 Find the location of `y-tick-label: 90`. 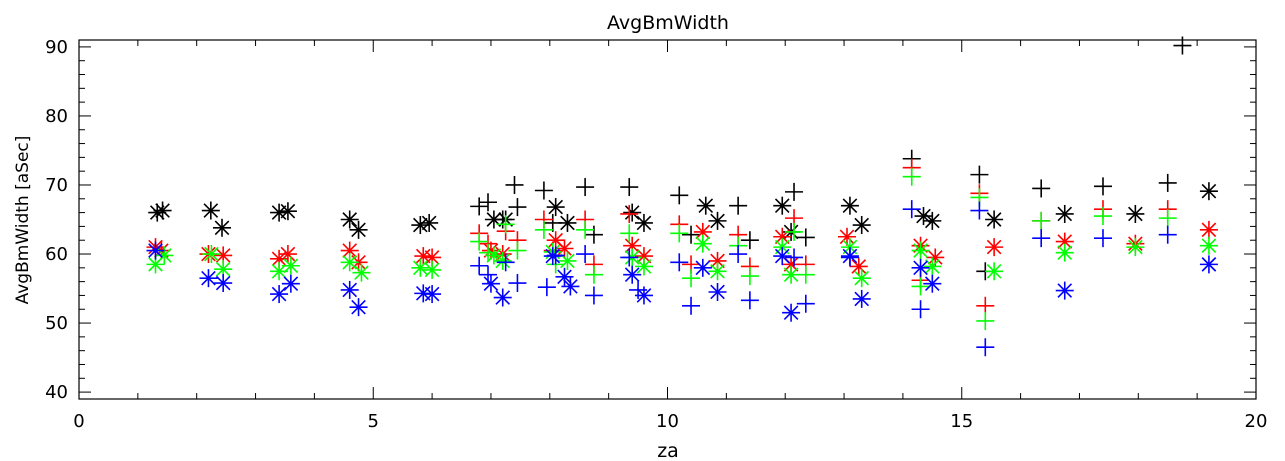

y-tick-label: 90 is located at coordinates (56, 47).